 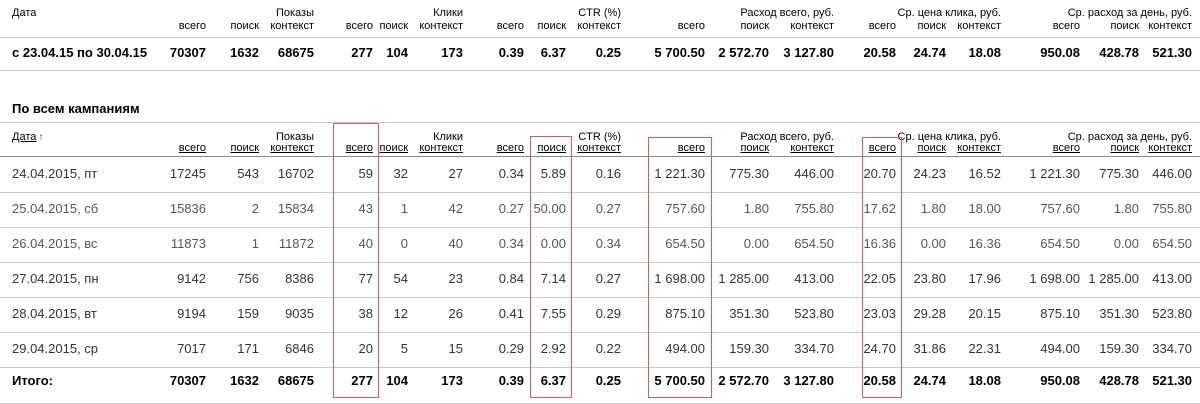 What do you see at coordinates (192, 148) in the screenshot?
I see `sort-impressions-total: всего` at bounding box center [192, 148].